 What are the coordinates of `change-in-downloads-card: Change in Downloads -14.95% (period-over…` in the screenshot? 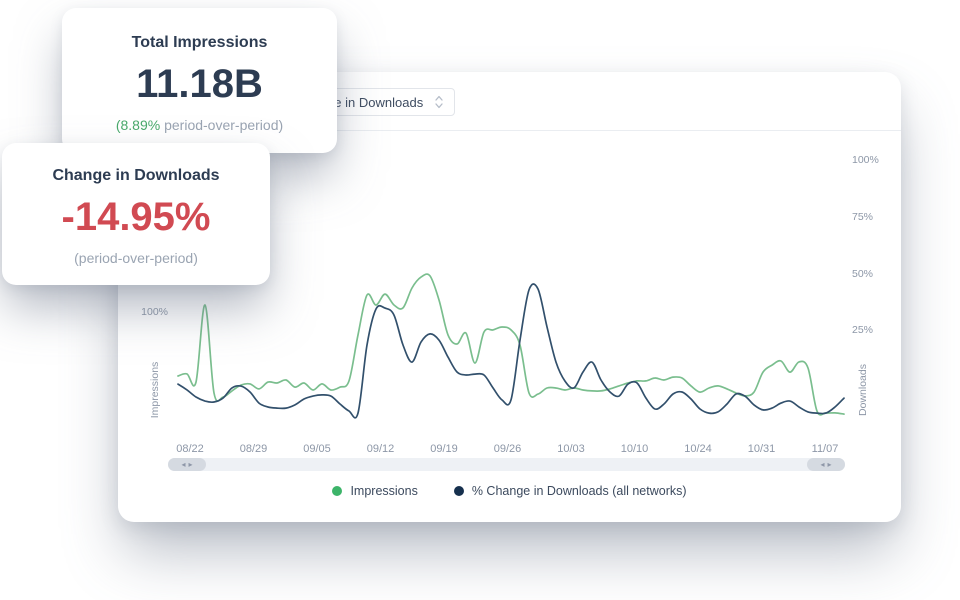 It's located at (136, 214).